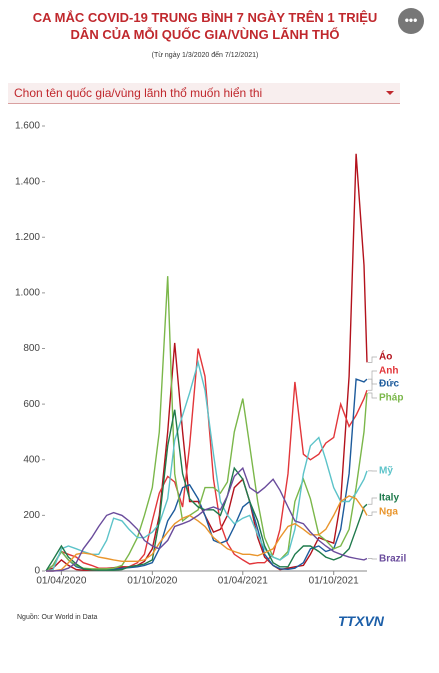 The width and height of the screenshot is (439, 673). I want to click on legend-label: Mỹ, so click(386, 471).